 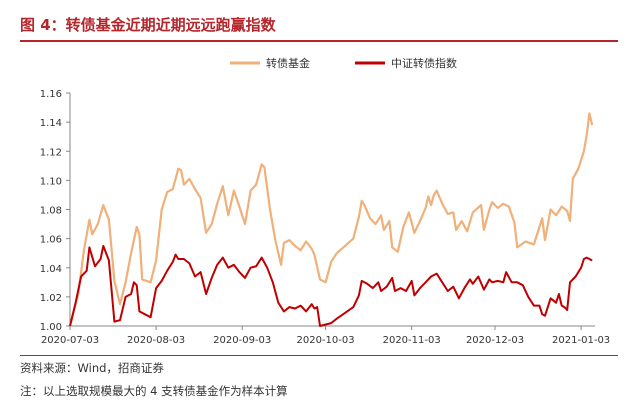 I want to click on x-tick-label: 2020-07-03, so click(x=70, y=340).